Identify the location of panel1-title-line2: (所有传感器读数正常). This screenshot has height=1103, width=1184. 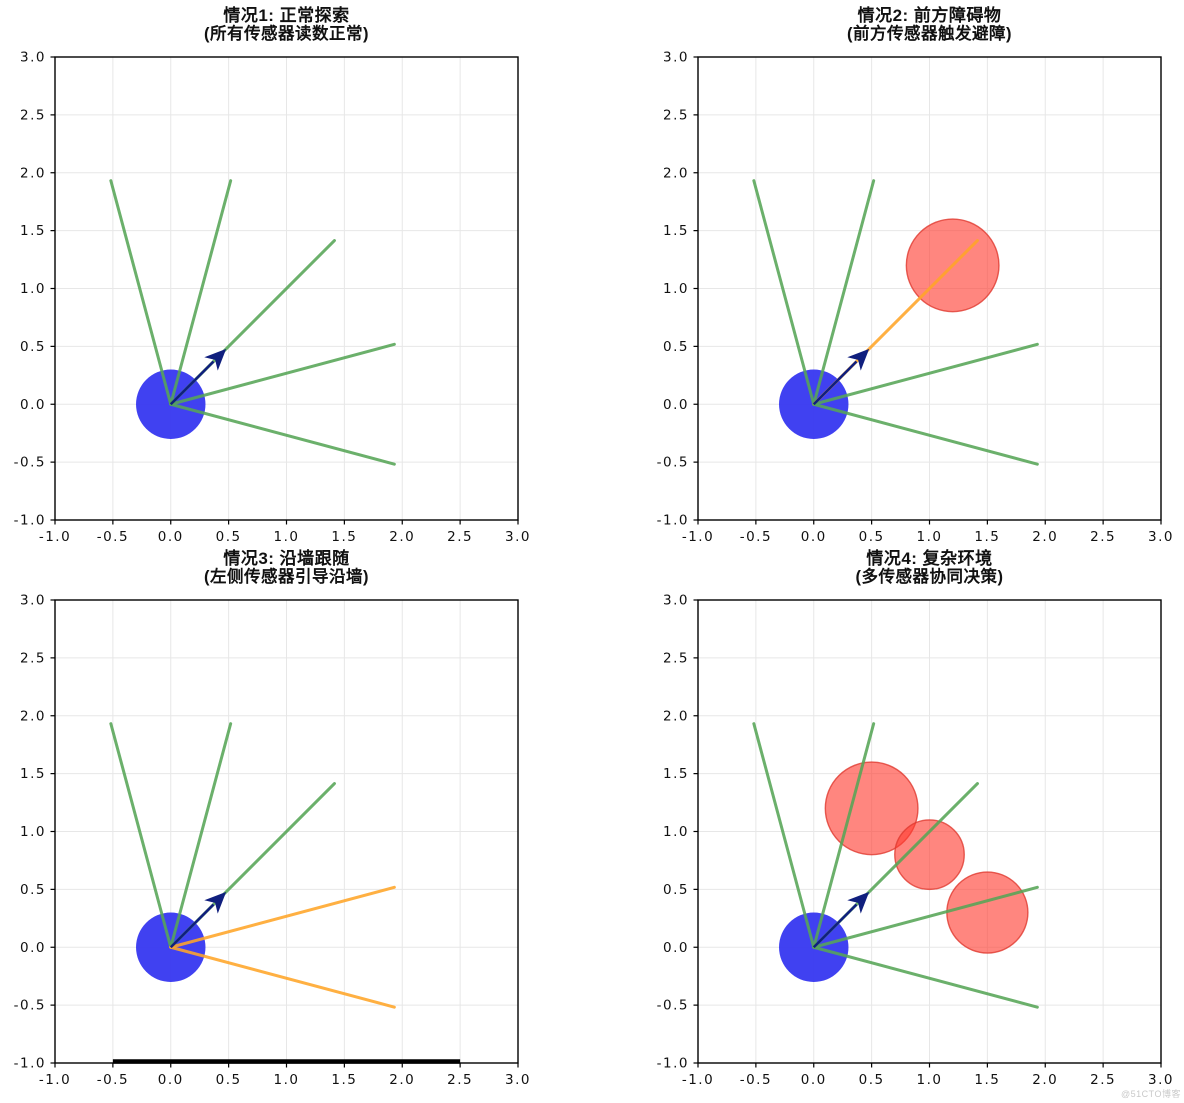
(286, 34).